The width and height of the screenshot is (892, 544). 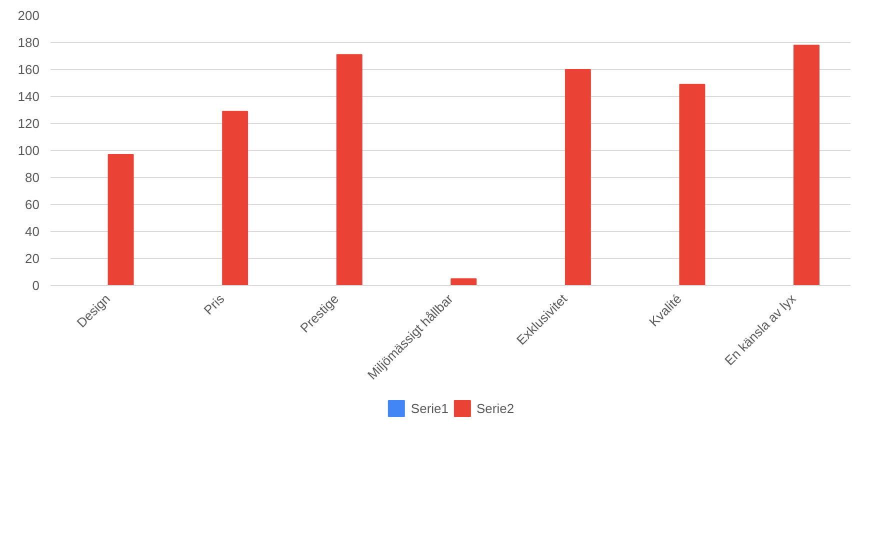 I want to click on y-tick-label: 60, so click(x=32, y=204).